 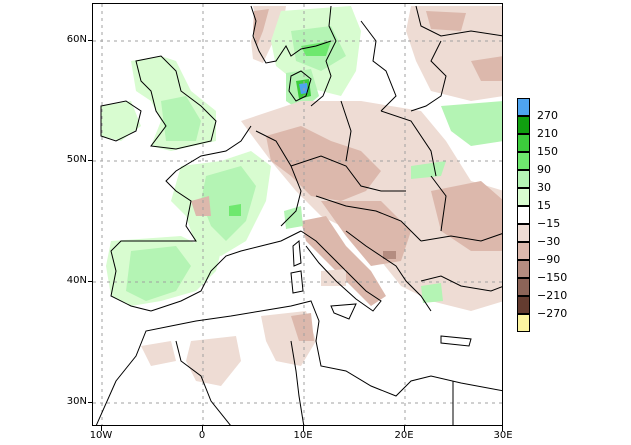 What do you see at coordinates (303, 428) in the screenshot?
I see `lon-tick-10e` at bounding box center [303, 428].